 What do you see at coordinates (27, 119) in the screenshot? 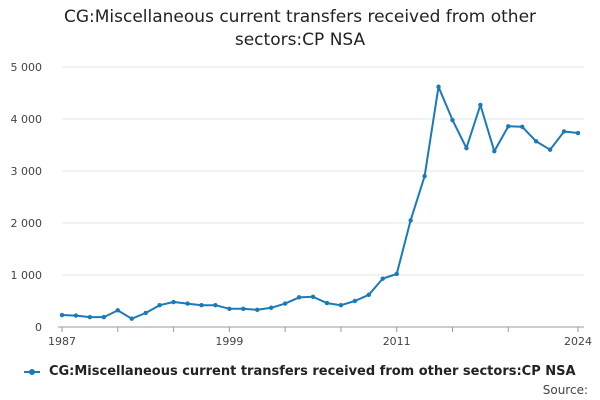
I see `y-tick-label: 4 000` at bounding box center [27, 119].